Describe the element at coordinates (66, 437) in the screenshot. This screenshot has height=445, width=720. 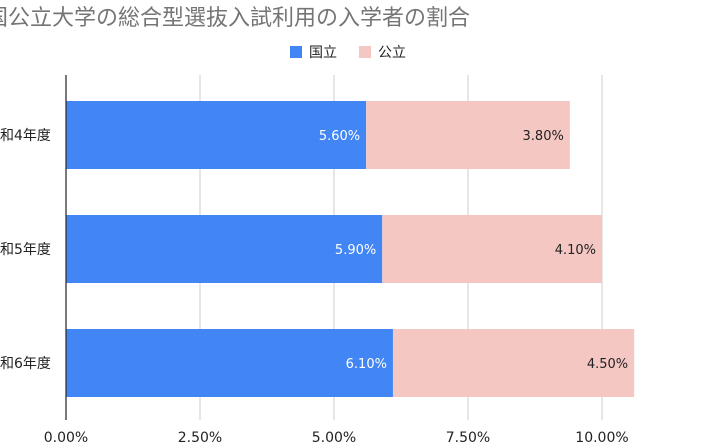
I see `x-tick-label: 0.00%` at that location.